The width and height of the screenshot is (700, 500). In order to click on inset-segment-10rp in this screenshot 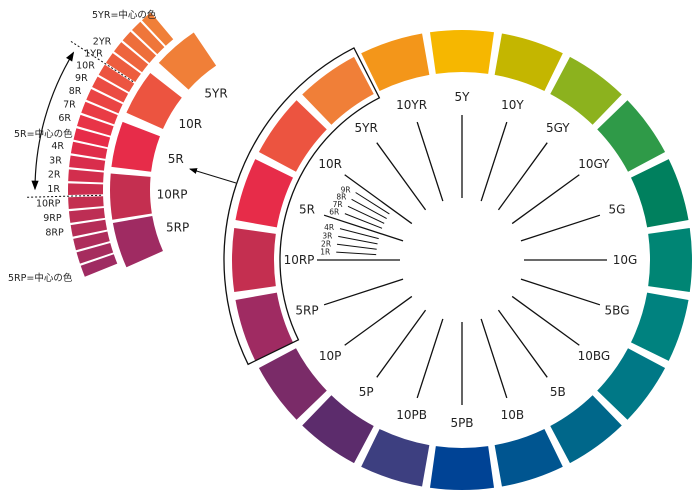, I will do `click(130, 196)`.